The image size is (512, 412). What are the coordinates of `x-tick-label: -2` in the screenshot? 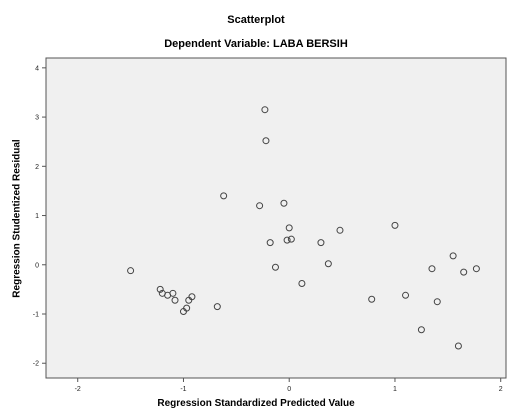 It's located at (78, 389).